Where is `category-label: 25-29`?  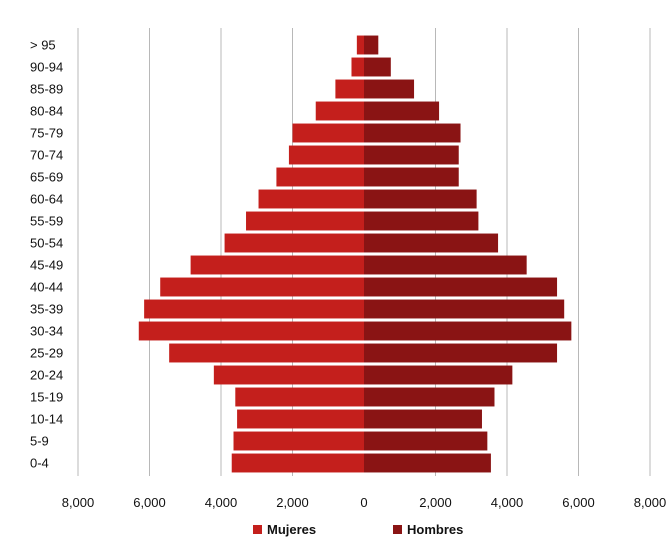
category-label: 25-29 is located at coordinates (46, 353).